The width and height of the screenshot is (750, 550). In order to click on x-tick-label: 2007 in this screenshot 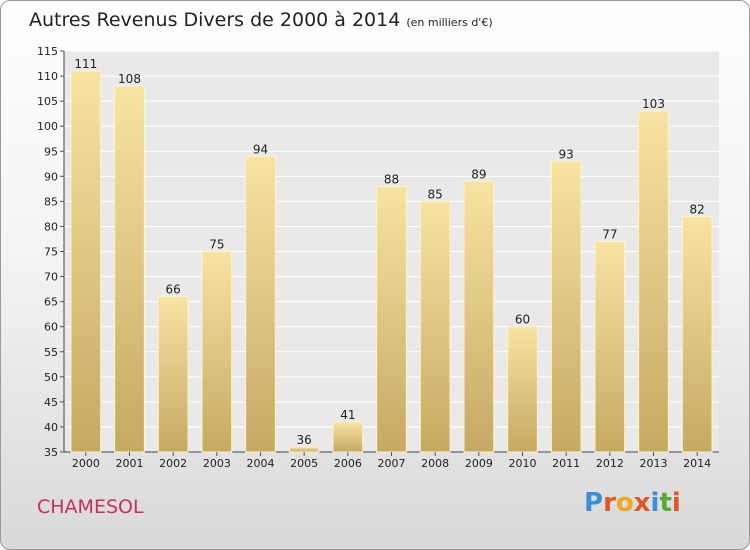, I will do `click(392, 463)`.